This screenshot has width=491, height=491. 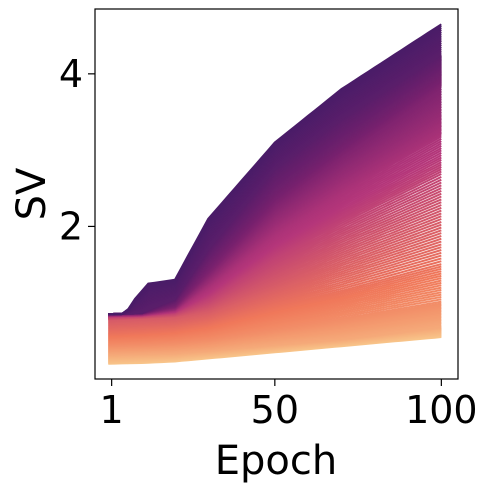 I want to click on x-tick-label: 1, so click(x=112, y=410).